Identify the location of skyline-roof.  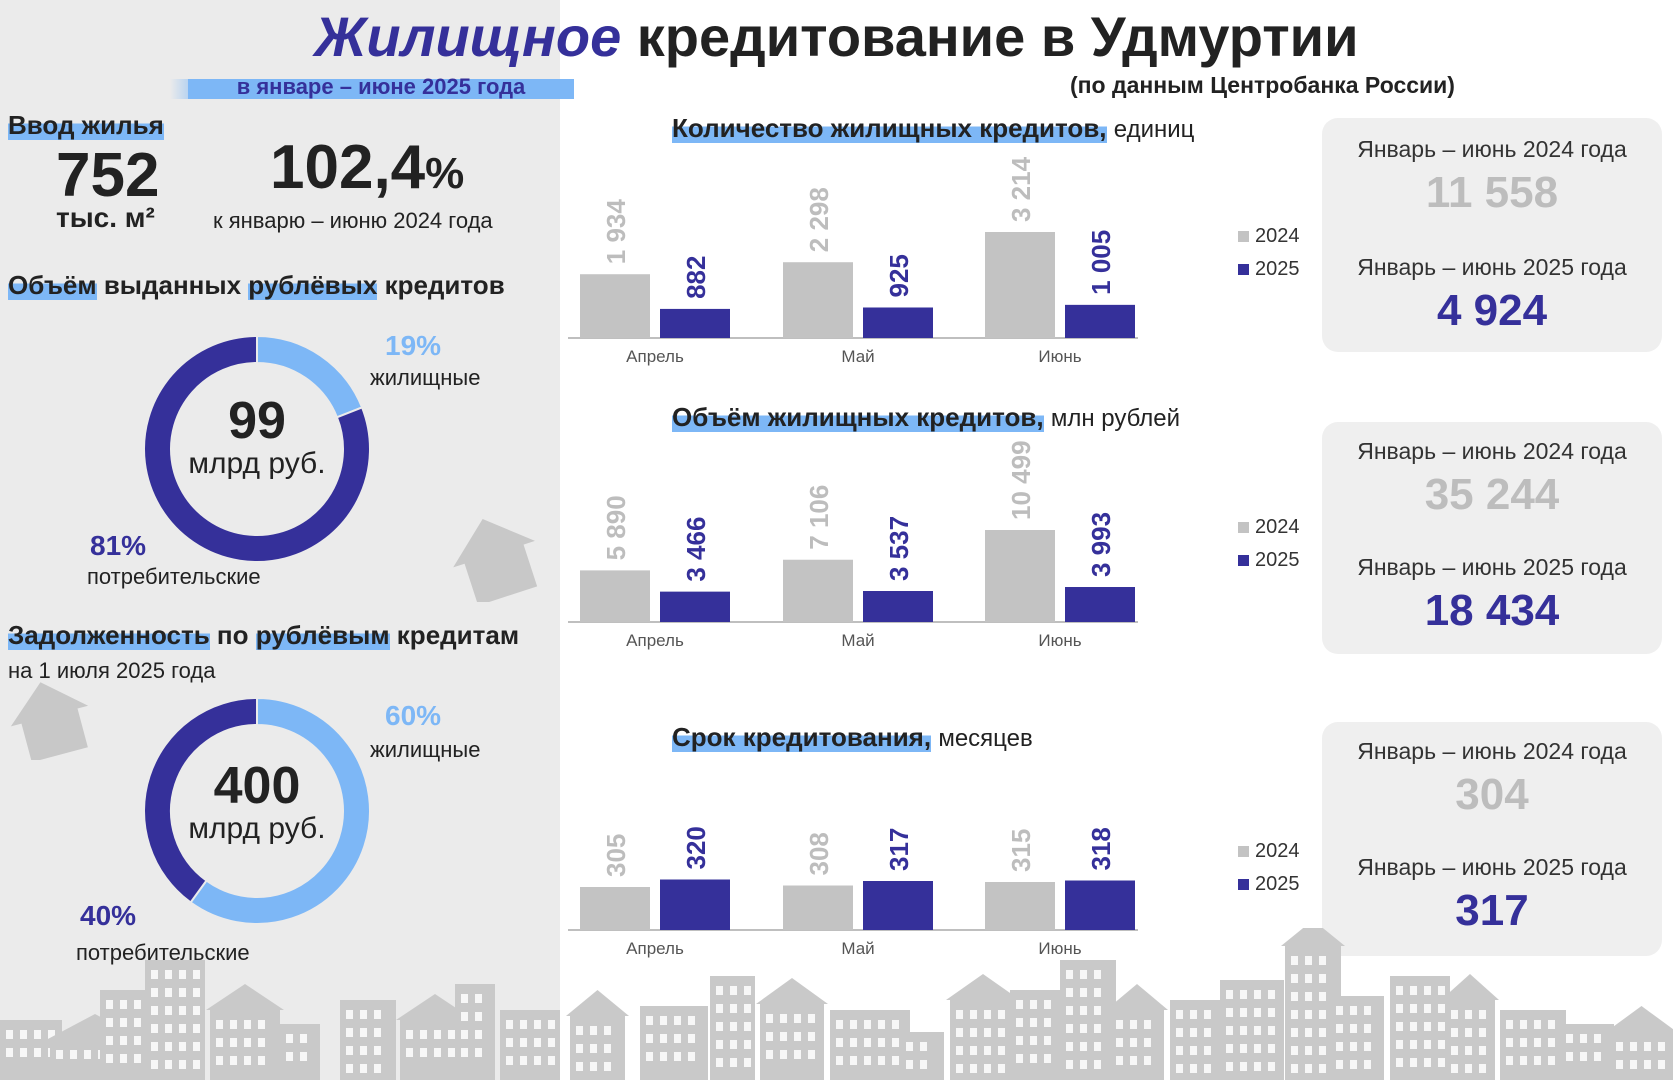
(245, 997).